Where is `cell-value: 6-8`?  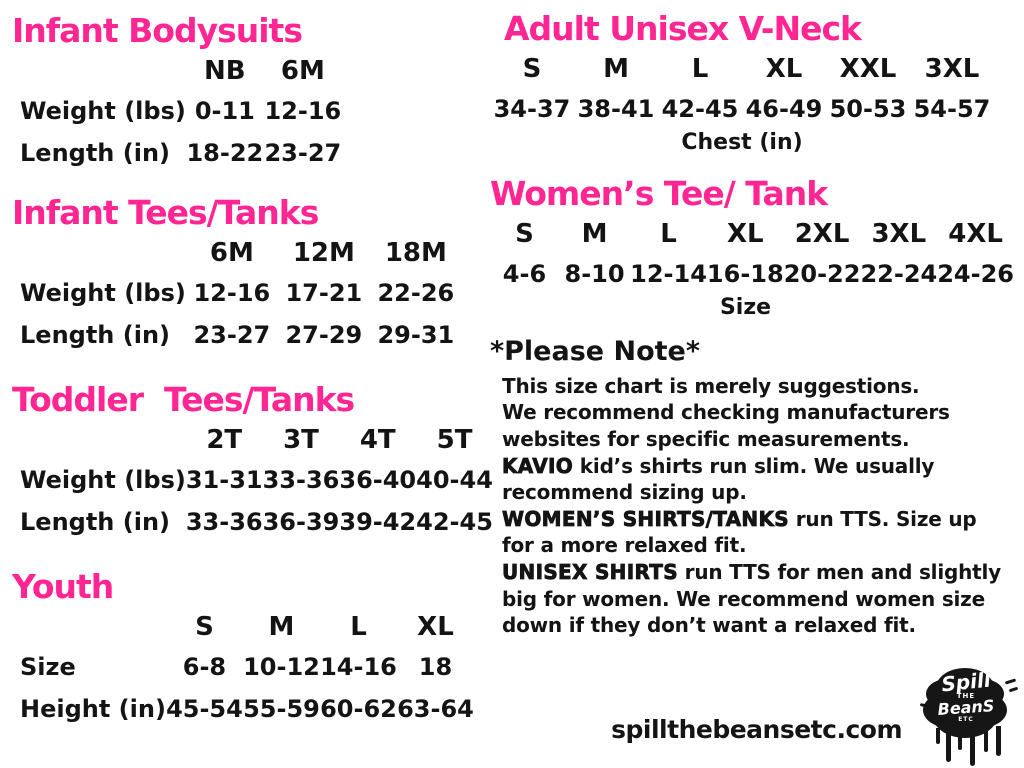
cell-value: 6-8 is located at coordinates (204, 666).